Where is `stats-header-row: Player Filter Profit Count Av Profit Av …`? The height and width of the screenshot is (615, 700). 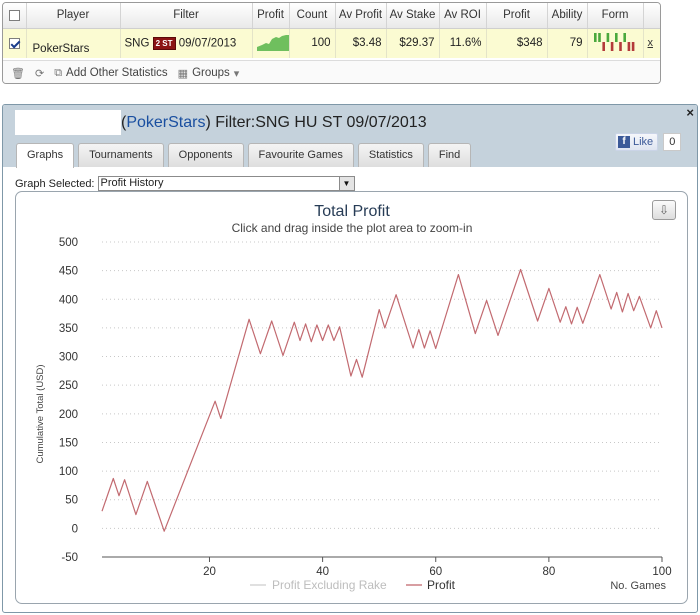
stats-header-row: Player Filter Profit Count Av Profit Av … is located at coordinates (331, 16).